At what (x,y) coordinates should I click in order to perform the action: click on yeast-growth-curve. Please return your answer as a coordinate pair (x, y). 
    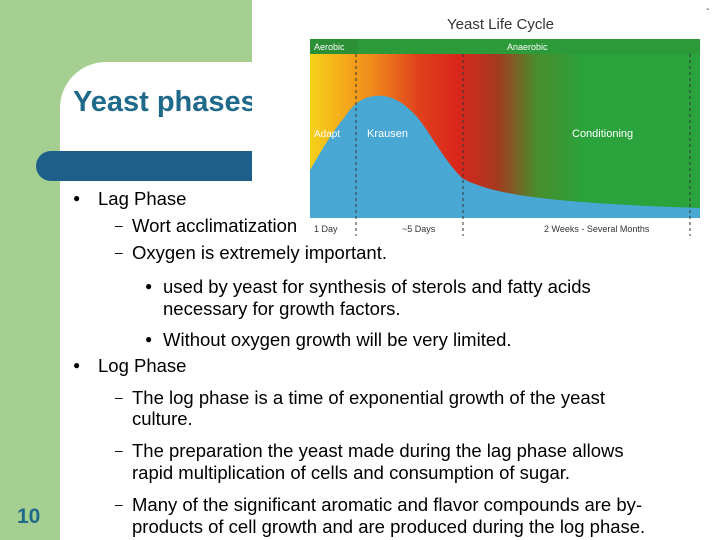
    Looking at the image, I should click on (505, 156).